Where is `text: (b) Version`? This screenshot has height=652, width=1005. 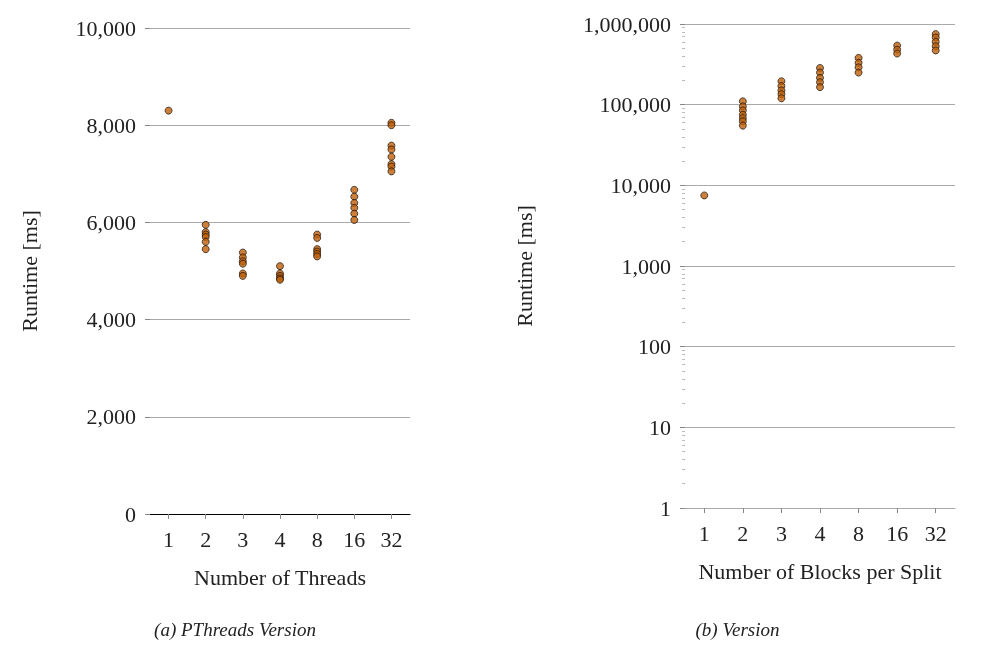 text: (b) Version is located at coordinates (737, 630).